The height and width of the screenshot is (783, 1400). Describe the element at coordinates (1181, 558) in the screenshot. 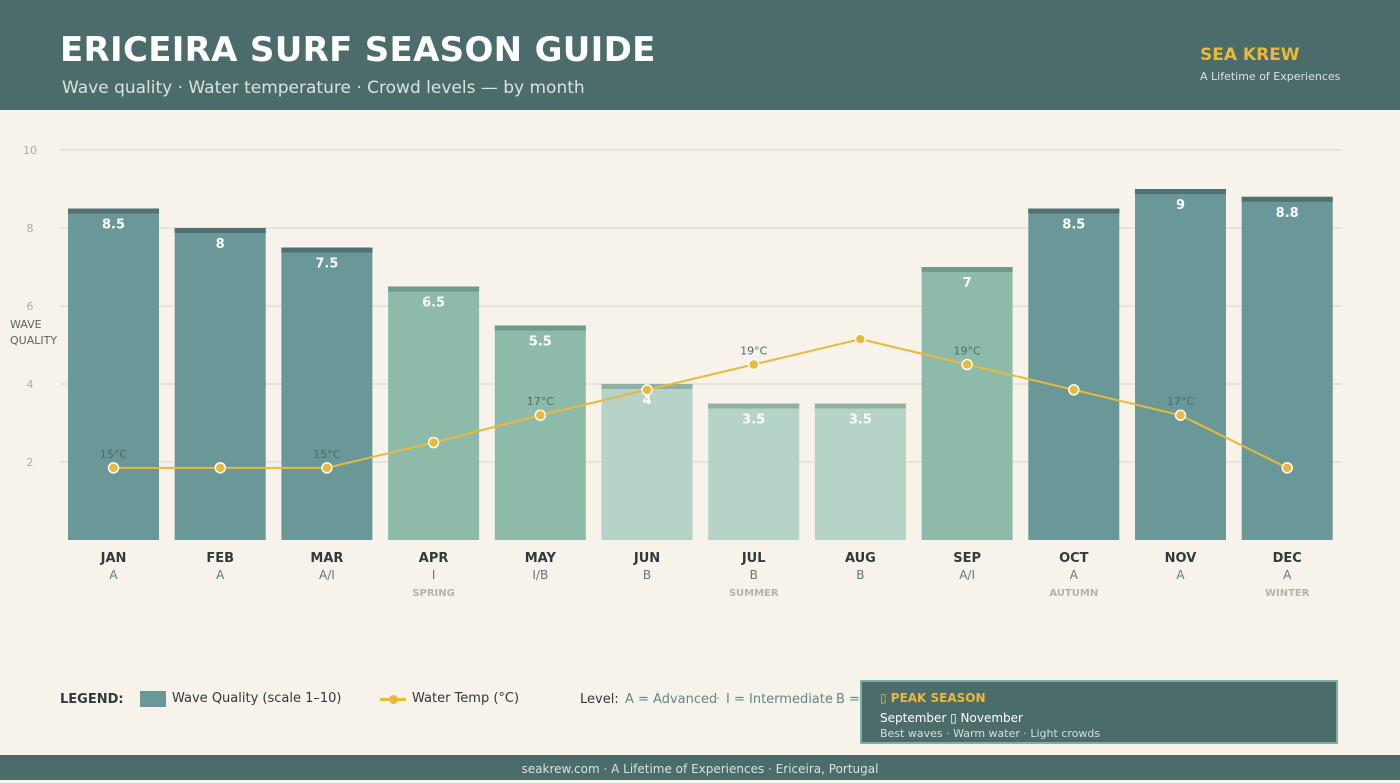

I see `x-tick-label: NOV` at that location.